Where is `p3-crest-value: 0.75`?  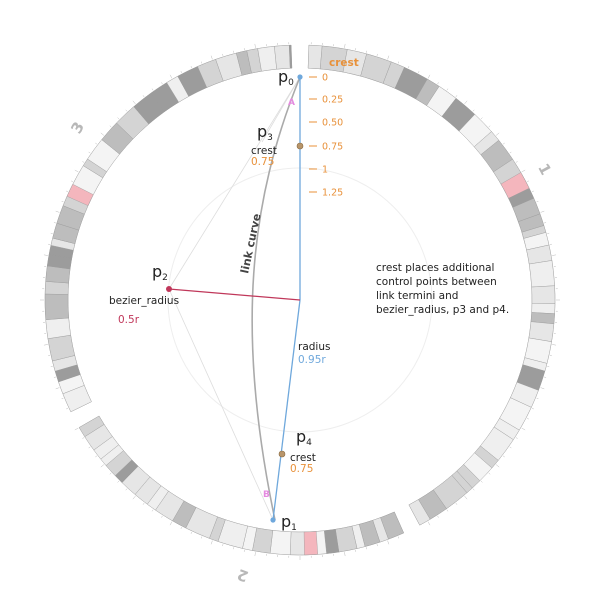
p3-crest-value: 0.75 is located at coordinates (262, 162).